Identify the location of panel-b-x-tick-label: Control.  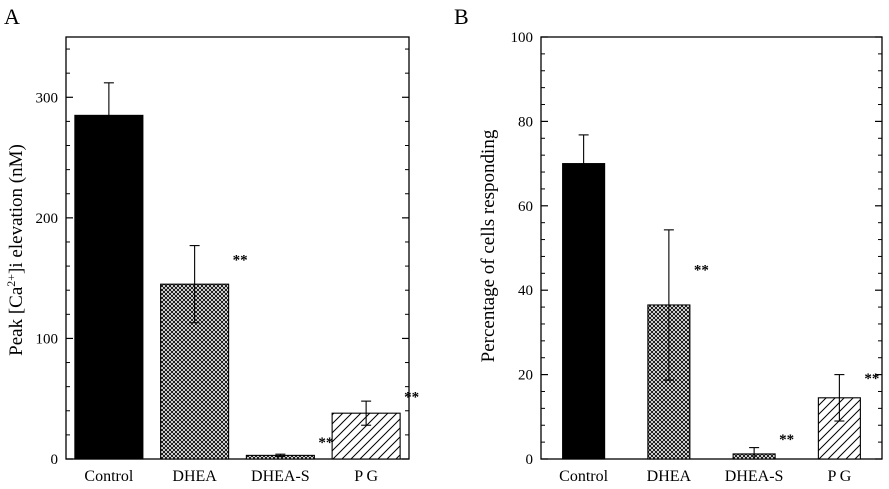
(583, 476).